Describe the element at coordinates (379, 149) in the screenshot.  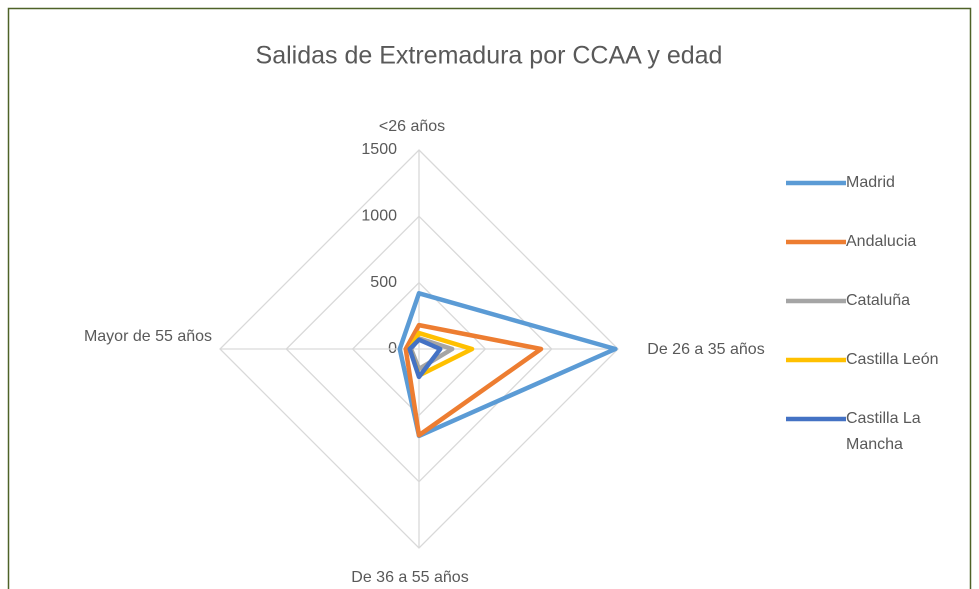
I see `r-tick-label: 1500` at that location.